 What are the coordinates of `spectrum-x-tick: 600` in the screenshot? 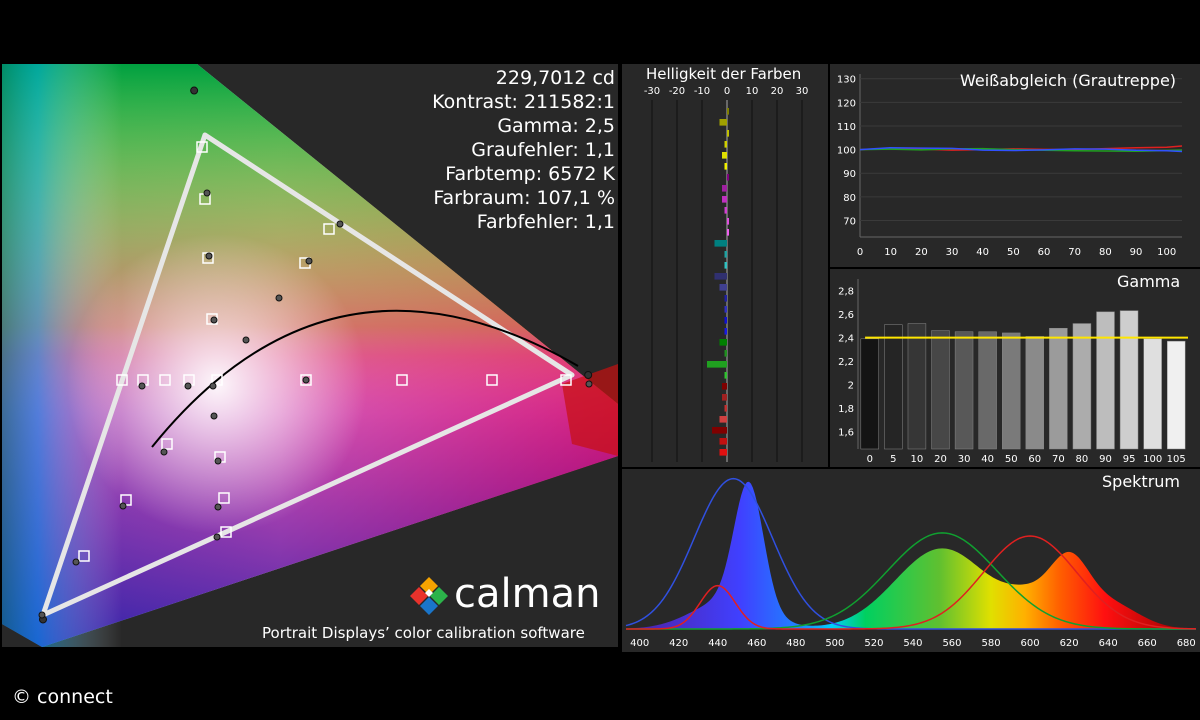 It's located at (1030, 643).